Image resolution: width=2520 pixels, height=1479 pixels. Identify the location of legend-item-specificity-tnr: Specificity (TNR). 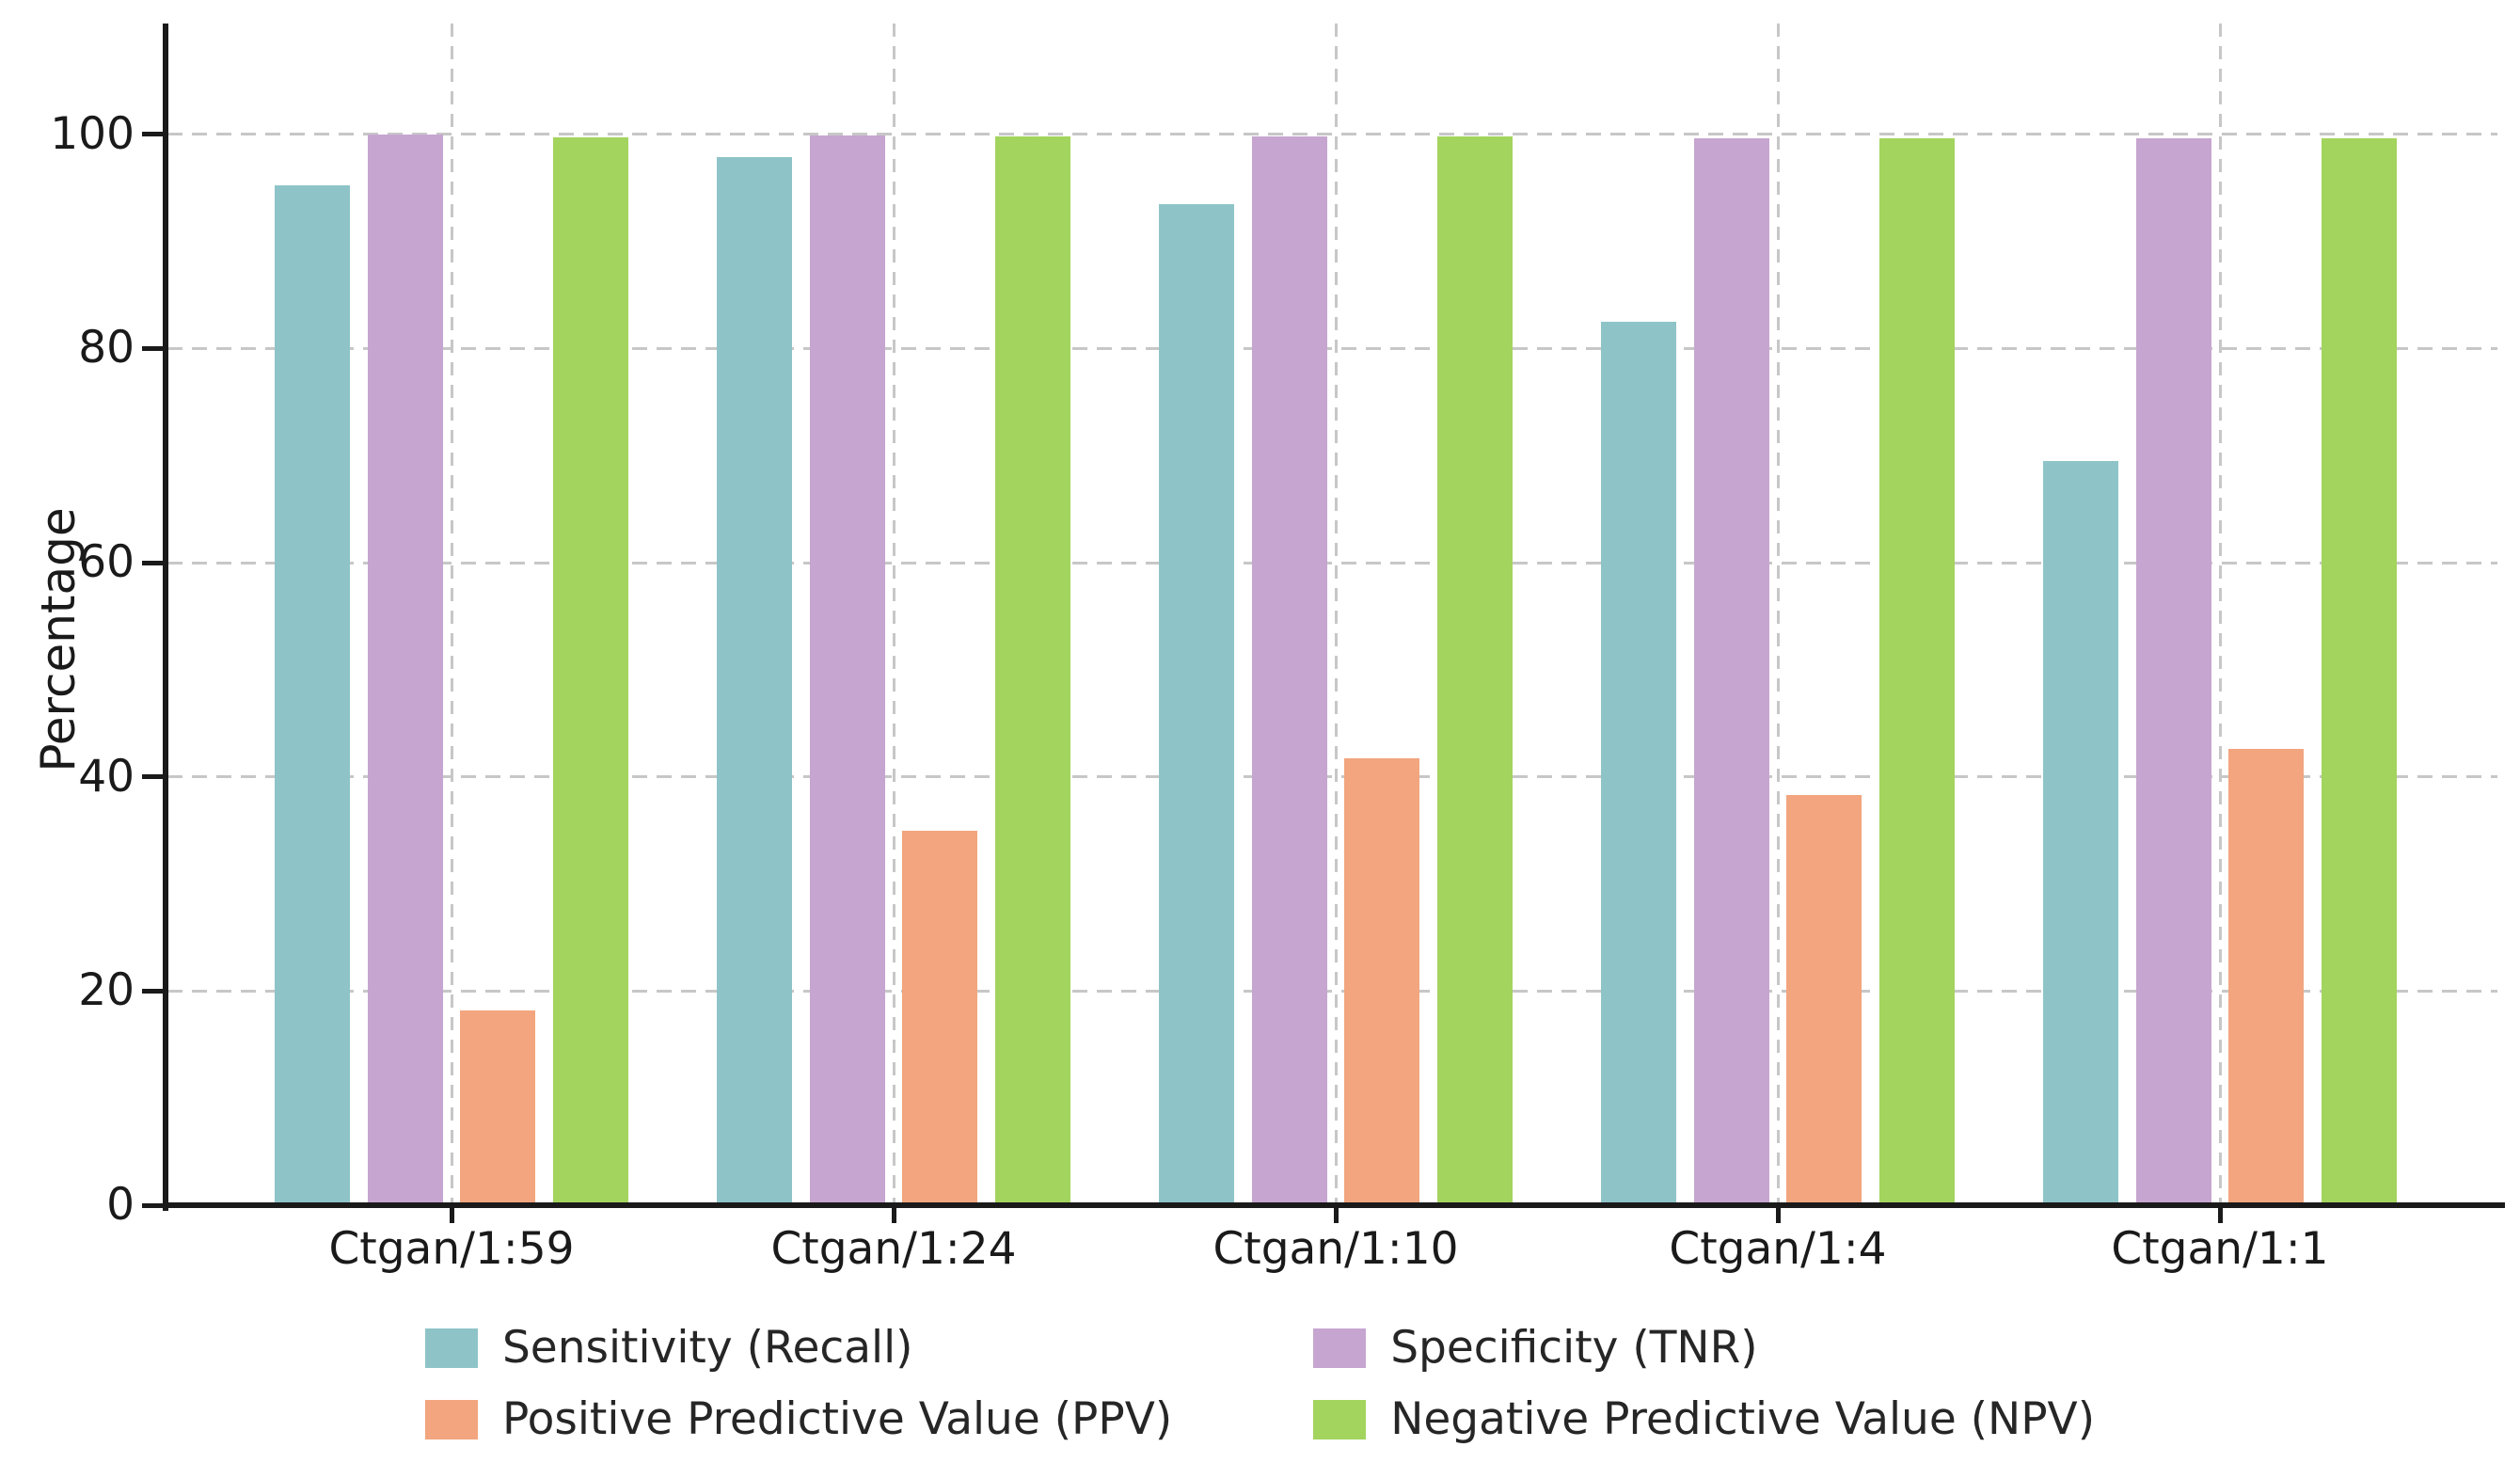
(1704, 1348).